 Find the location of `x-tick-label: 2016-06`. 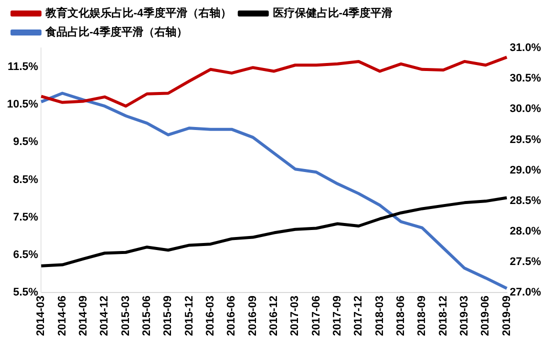

x-tick-label: 2016-06 is located at coordinates (232, 316).